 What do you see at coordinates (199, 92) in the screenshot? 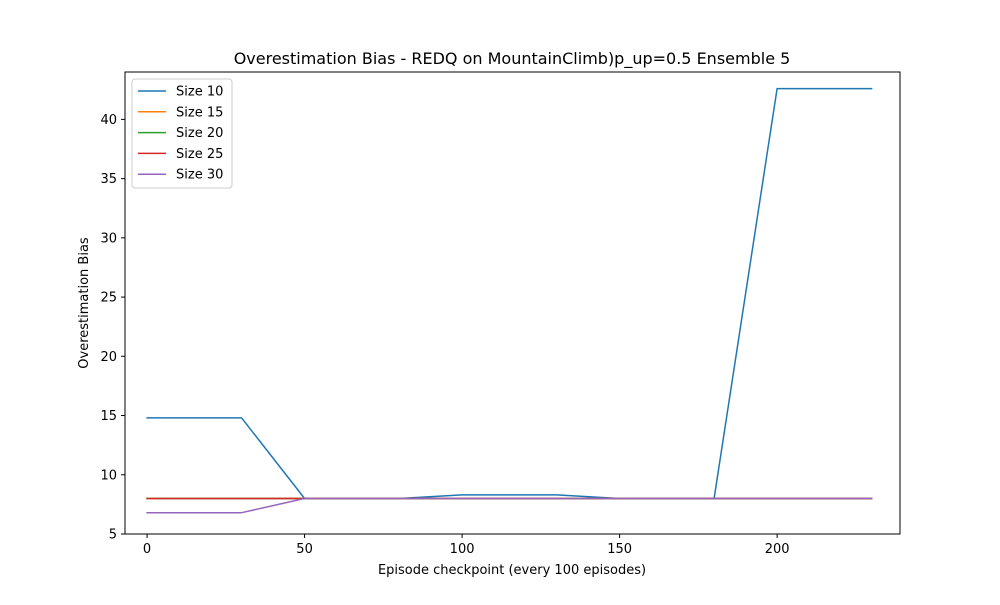
I see `legend-label-1: Size 10` at bounding box center [199, 92].